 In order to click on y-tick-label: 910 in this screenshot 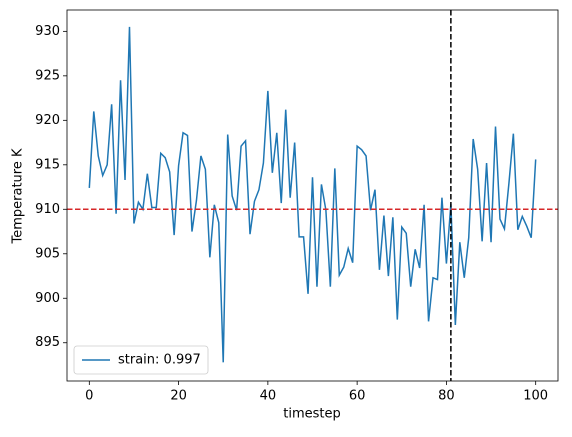, I will do `click(47, 209)`.